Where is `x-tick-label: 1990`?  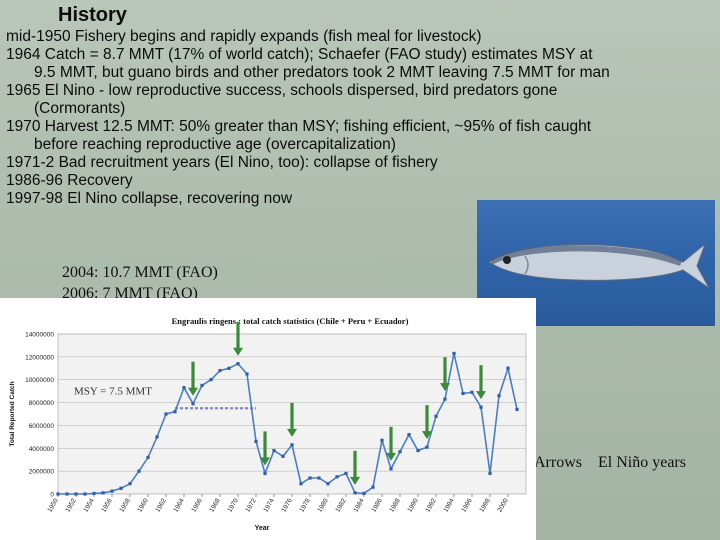 x-tick-label: 1990 is located at coordinates (412, 505).